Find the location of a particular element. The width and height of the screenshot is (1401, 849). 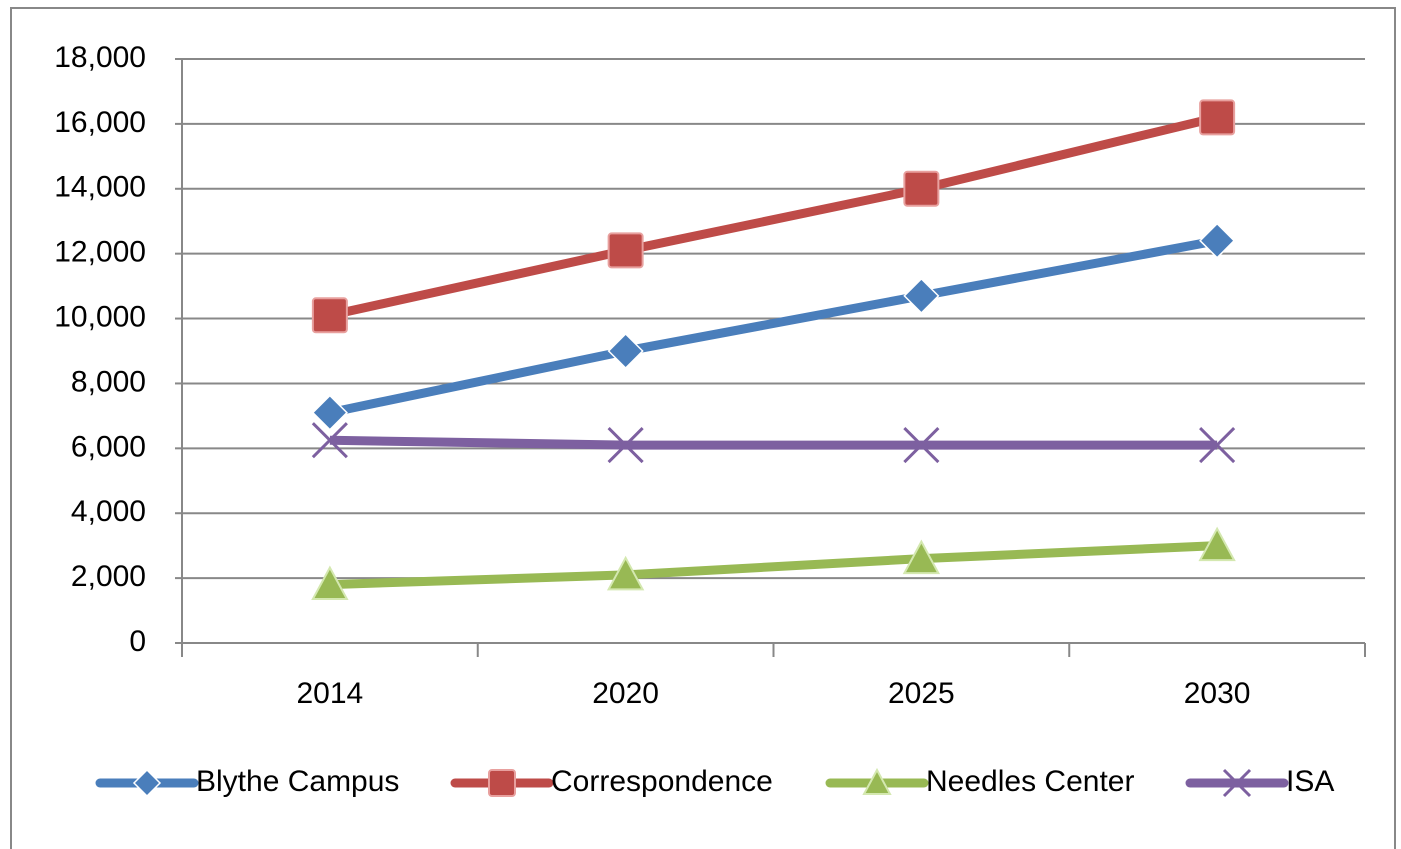

x-tick-label: 2030 is located at coordinates (1217, 693).